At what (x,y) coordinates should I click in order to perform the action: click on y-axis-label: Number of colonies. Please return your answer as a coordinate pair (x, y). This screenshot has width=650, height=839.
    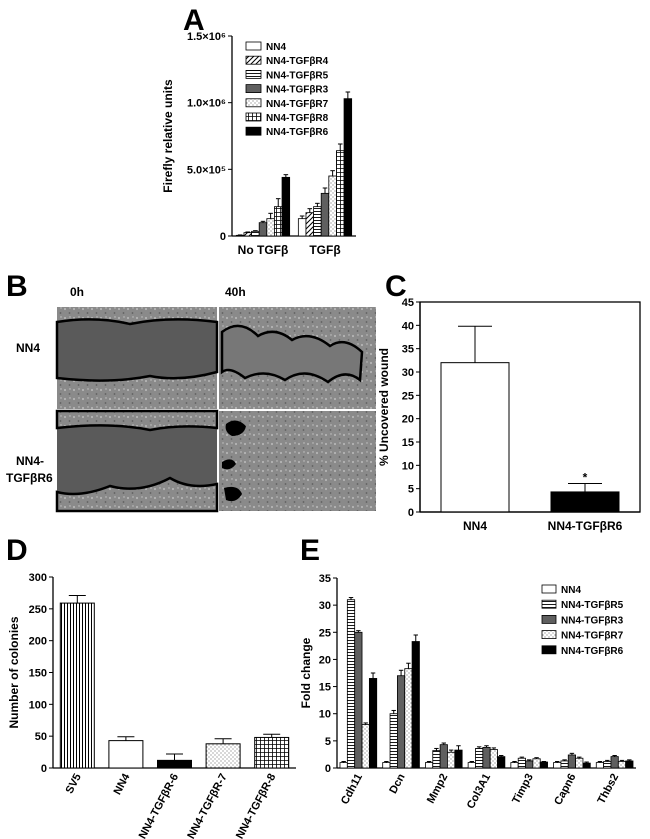
    Looking at the image, I should click on (14, 672).